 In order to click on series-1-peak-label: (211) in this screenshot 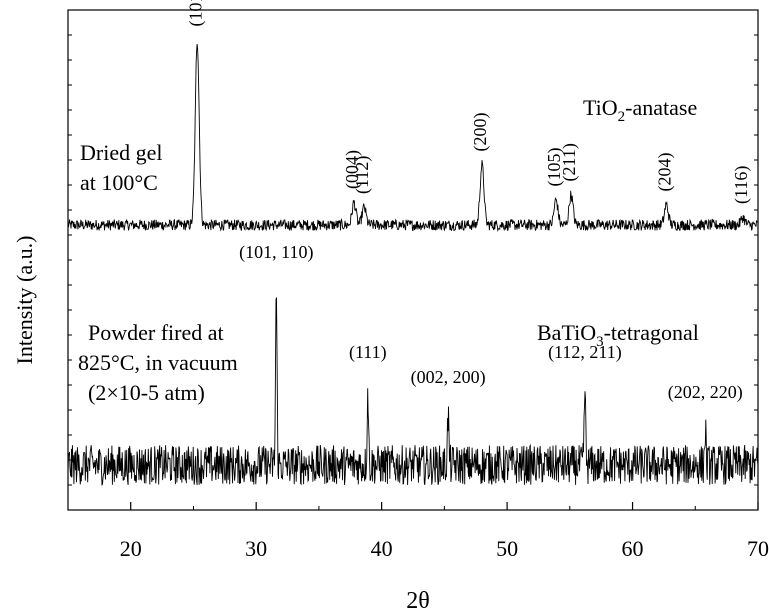, I will do `click(569, 162)`.